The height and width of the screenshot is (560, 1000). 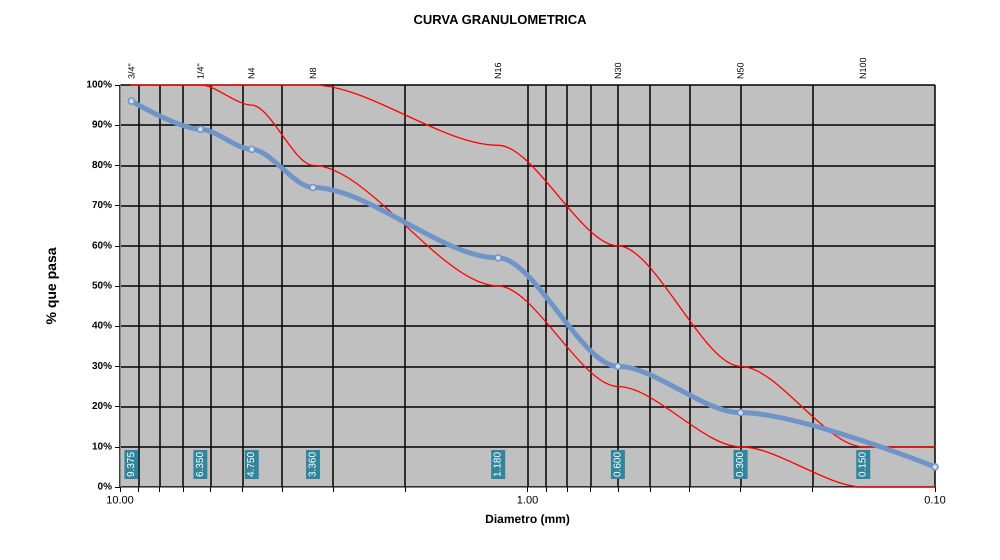 I want to click on y-tick-label: 40%, so click(x=102, y=326).